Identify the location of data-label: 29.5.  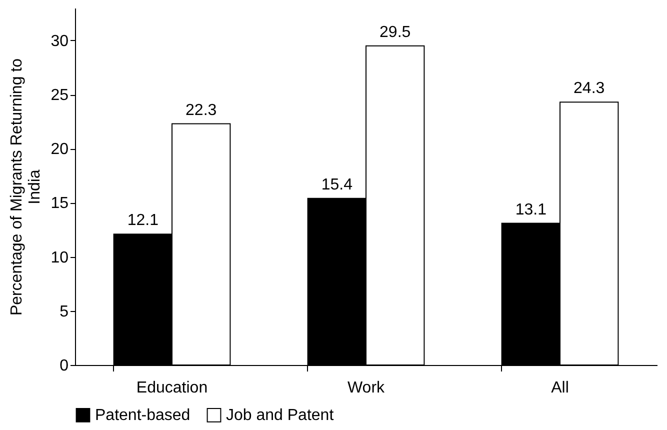
(395, 32).